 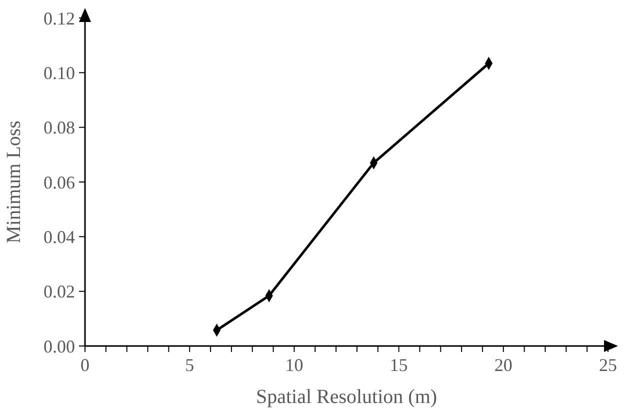 I want to click on x-tick-label: 0, so click(x=85, y=365).